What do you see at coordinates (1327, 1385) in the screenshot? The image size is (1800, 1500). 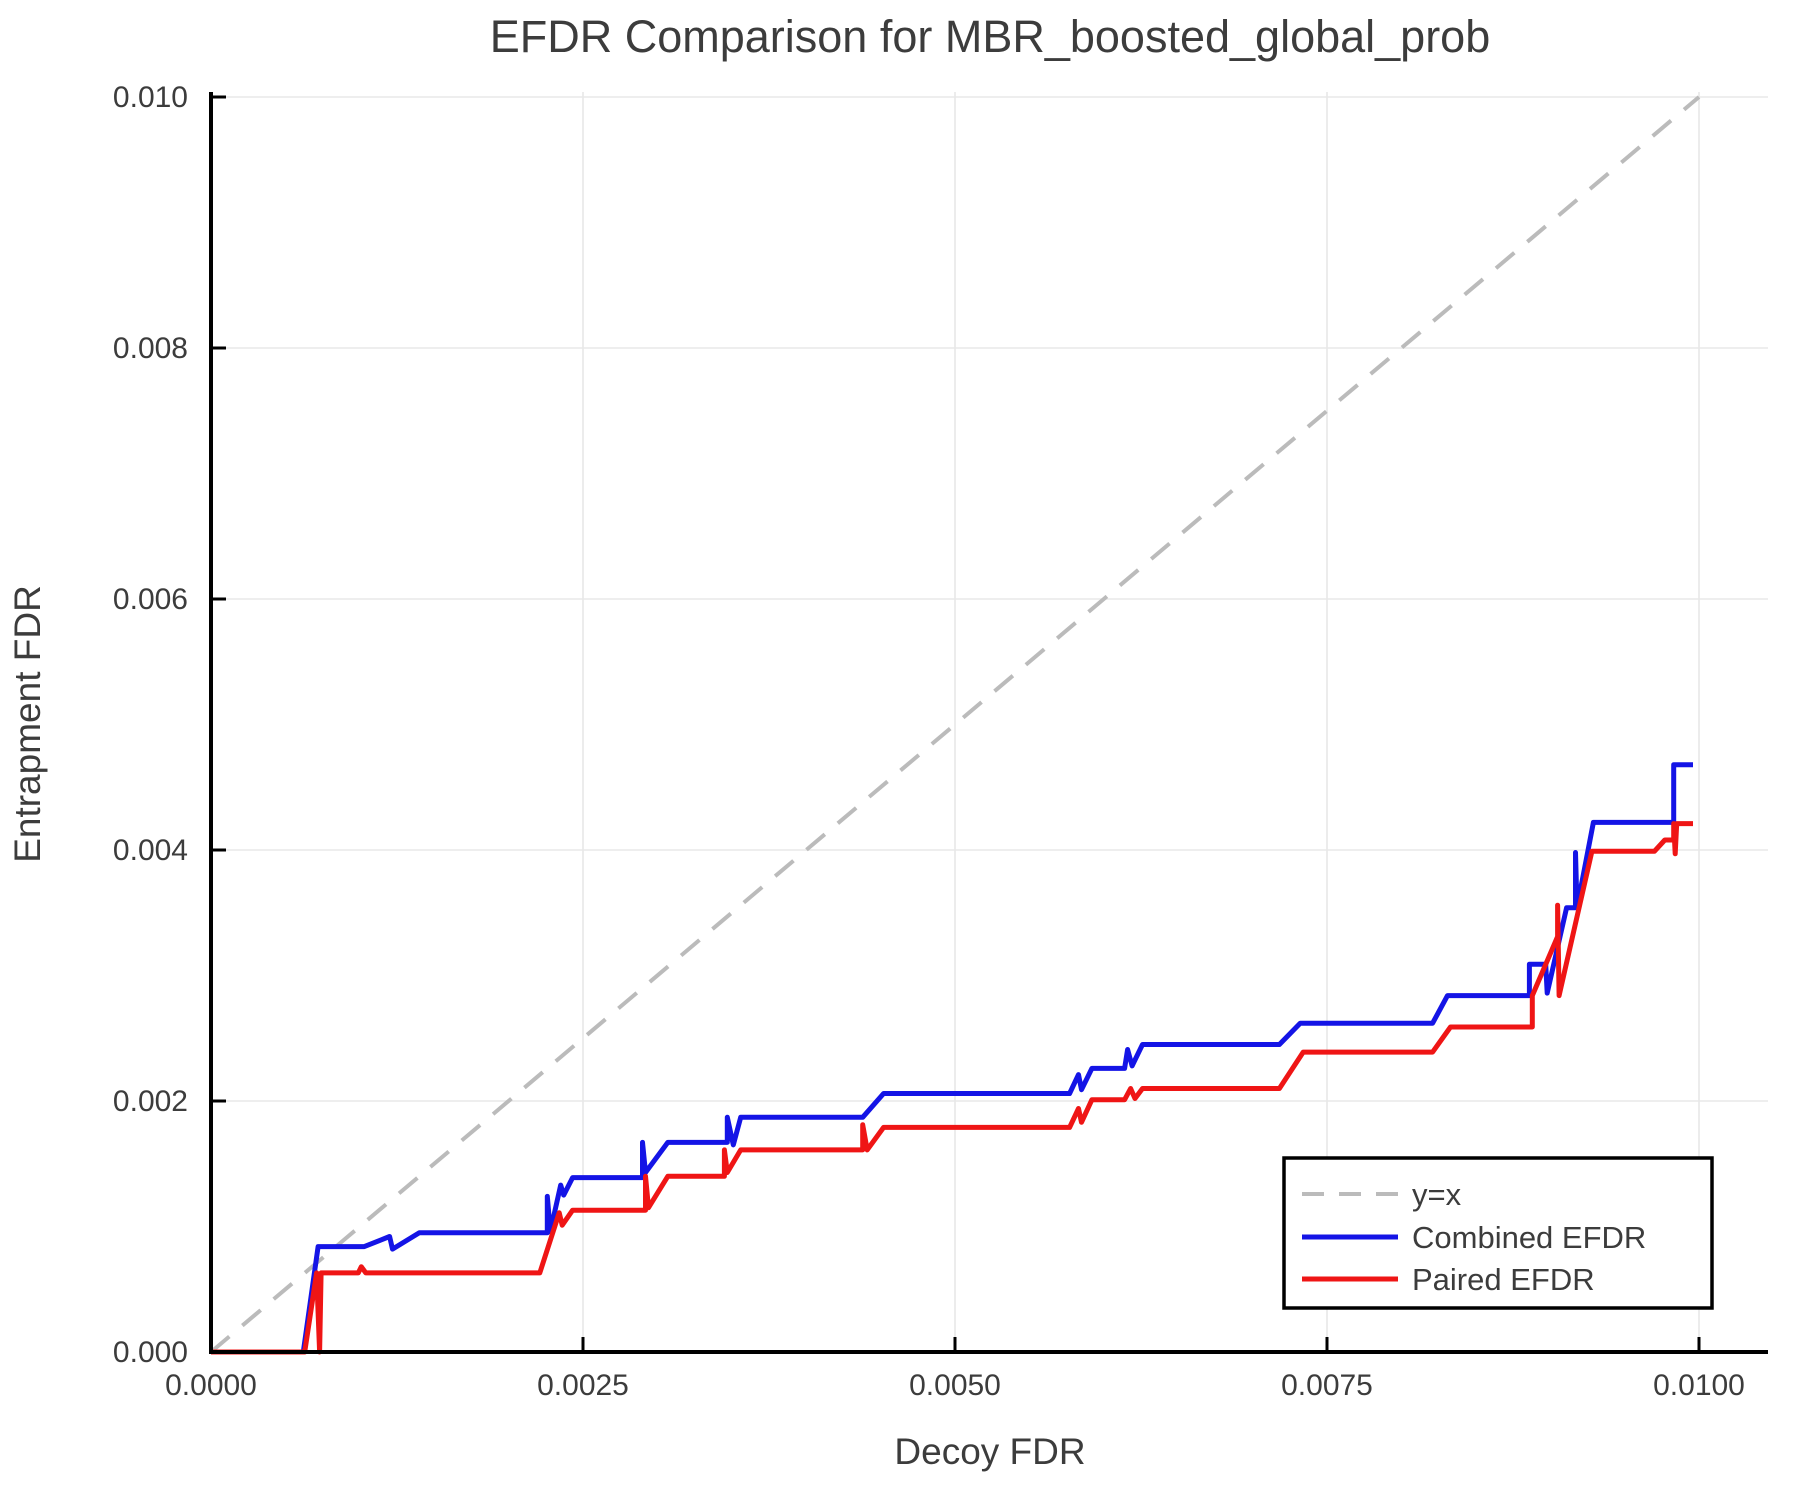 I see `x-tick-label: 0.0075` at bounding box center [1327, 1385].